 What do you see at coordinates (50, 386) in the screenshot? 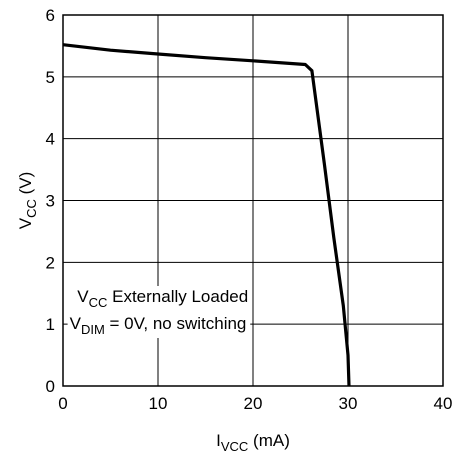
I see `y-tick-label-0: 0` at bounding box center [50, 386].